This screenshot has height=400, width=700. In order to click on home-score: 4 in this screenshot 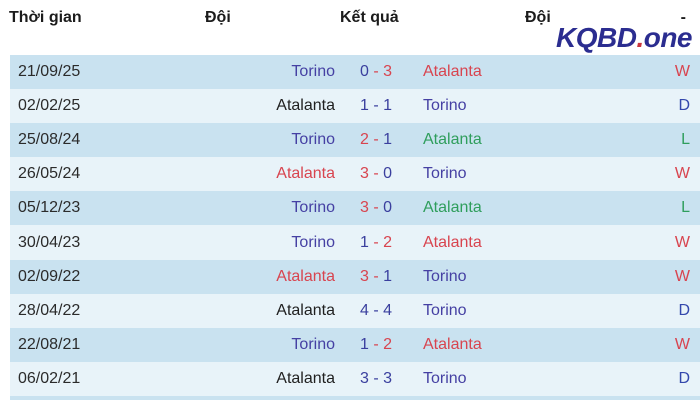, I will do `click(364, 310)`.